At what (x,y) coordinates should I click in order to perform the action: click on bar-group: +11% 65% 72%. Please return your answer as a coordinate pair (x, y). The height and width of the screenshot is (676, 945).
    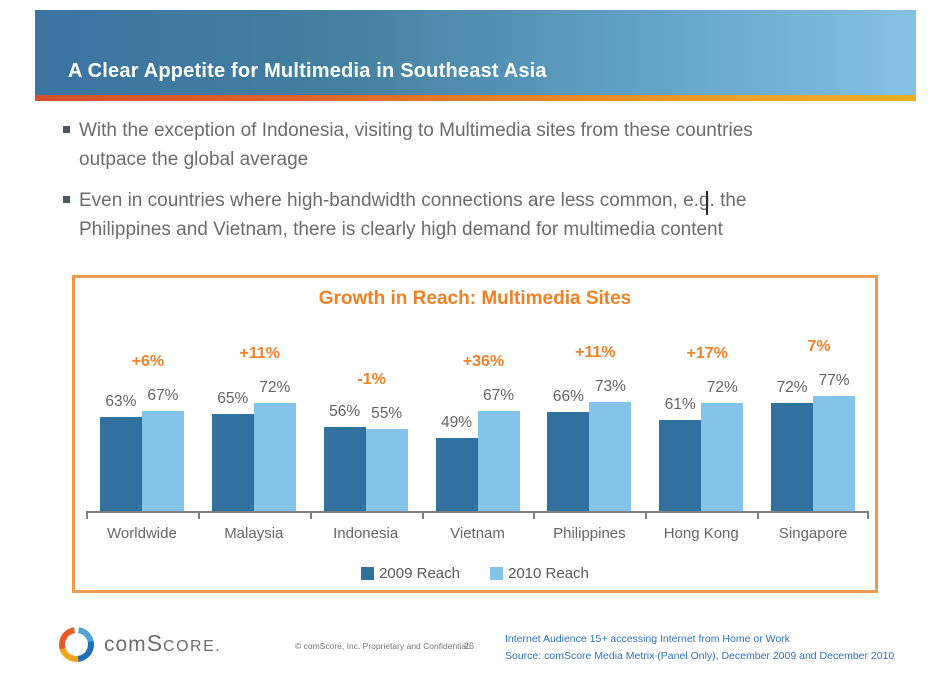
    Looking at the image, I should click on (254, 419).